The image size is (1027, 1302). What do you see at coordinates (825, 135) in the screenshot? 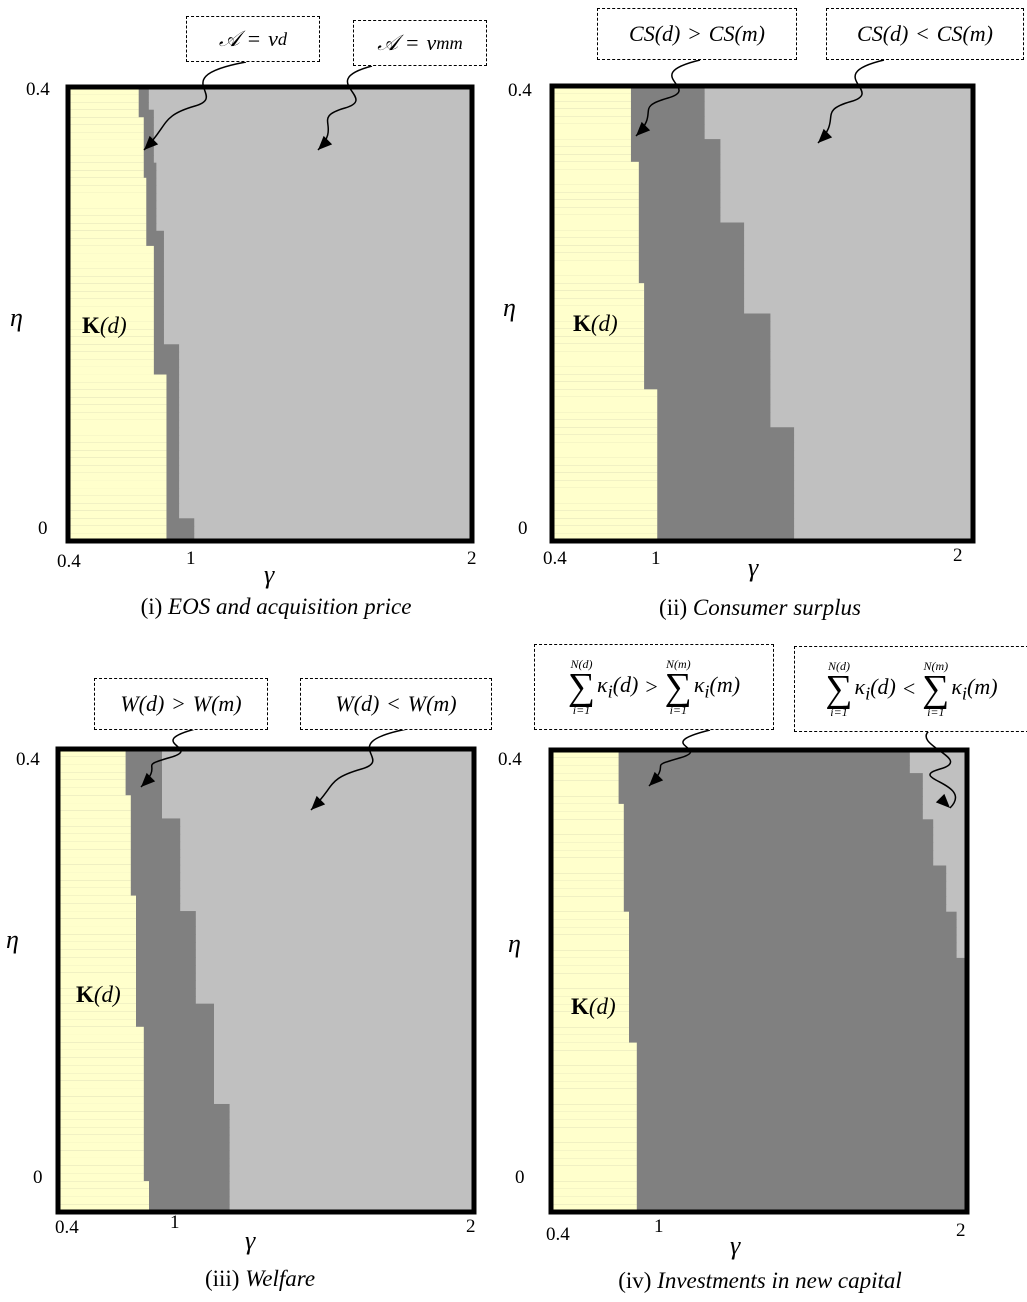
I see `arrowhead-icon` at bounding box center [825, 135].